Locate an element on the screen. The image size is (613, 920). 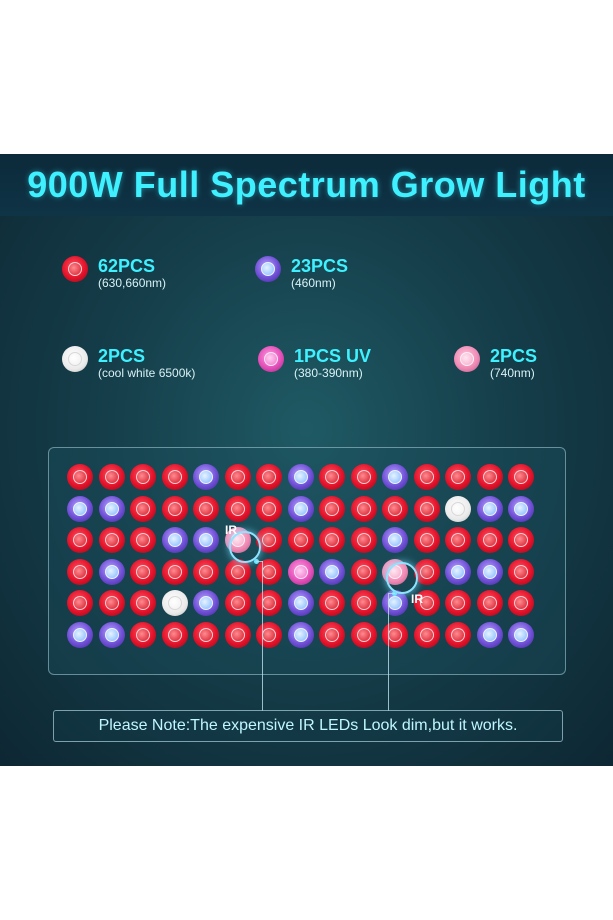
legend-count: 23PCS is located at coordinates (320, 266).